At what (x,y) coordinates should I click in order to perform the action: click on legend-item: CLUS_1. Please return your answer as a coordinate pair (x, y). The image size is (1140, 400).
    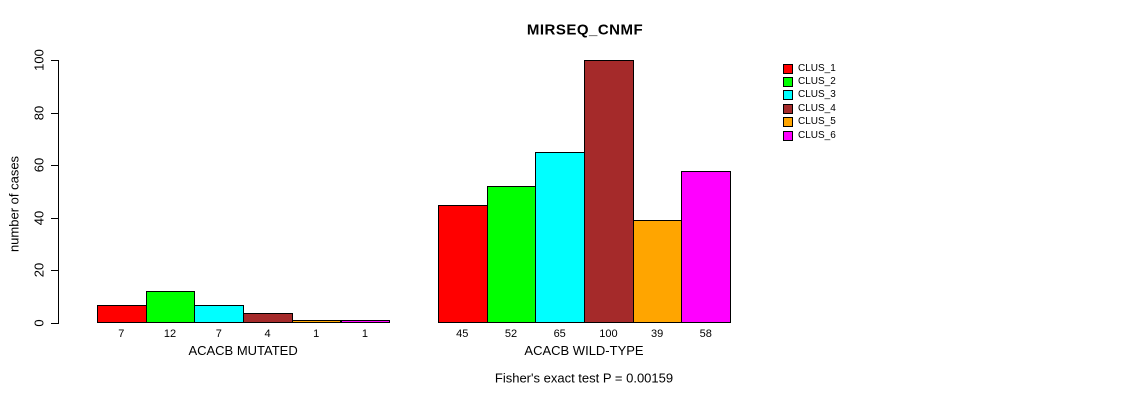
    Looking at the image, I should click on (809, 68).